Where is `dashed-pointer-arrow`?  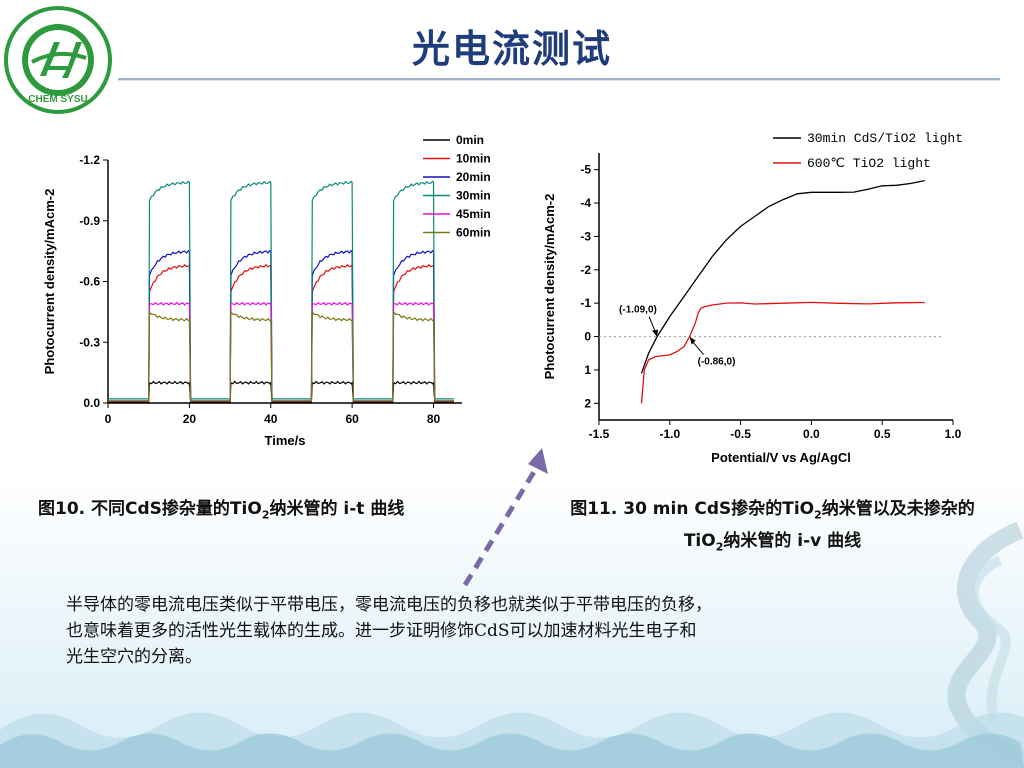 dashed-pointer-arrow is located at coordinates (505, 517).